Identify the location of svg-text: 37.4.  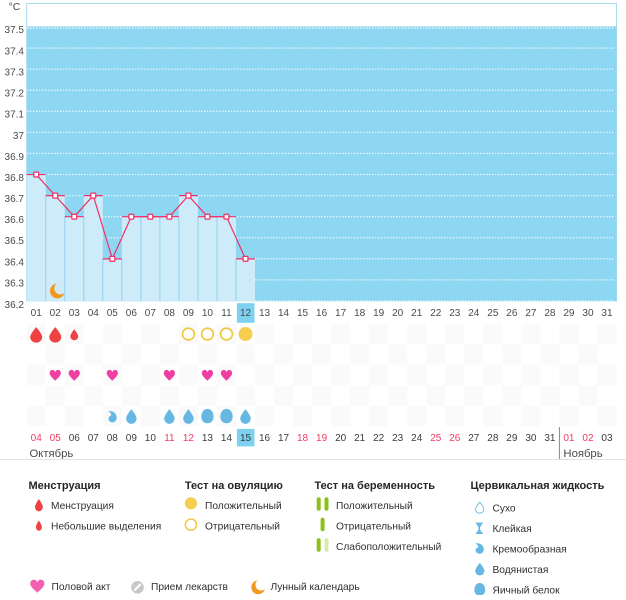
(15, 51).